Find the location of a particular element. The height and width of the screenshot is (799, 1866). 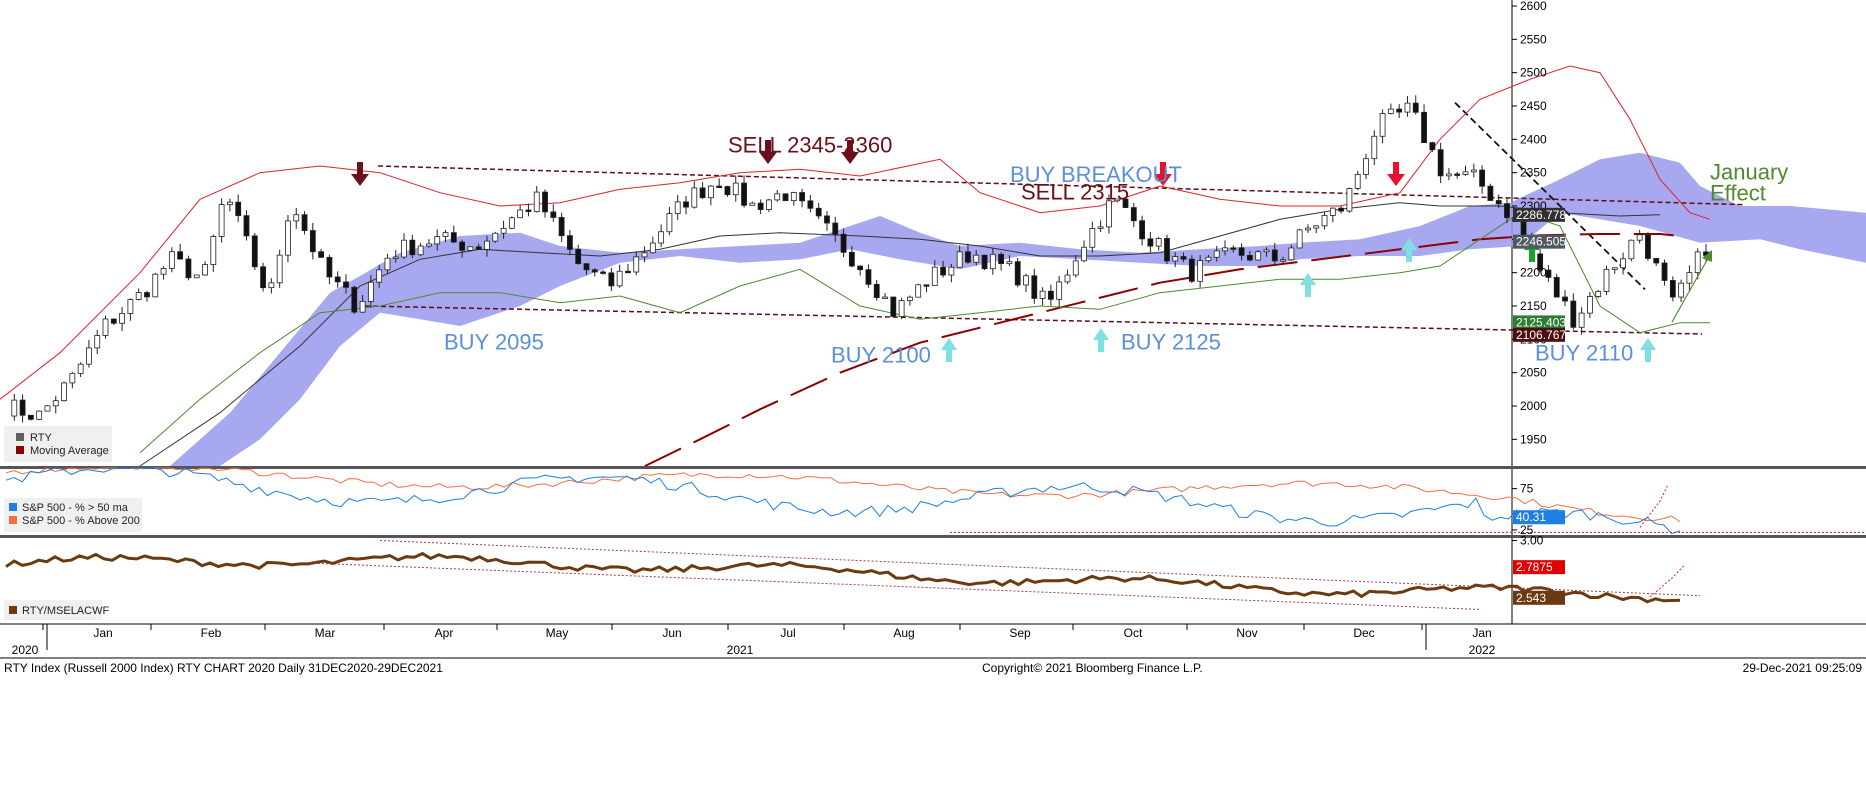

y-tick-label: 2150 is located at coordinates (1533, 306).